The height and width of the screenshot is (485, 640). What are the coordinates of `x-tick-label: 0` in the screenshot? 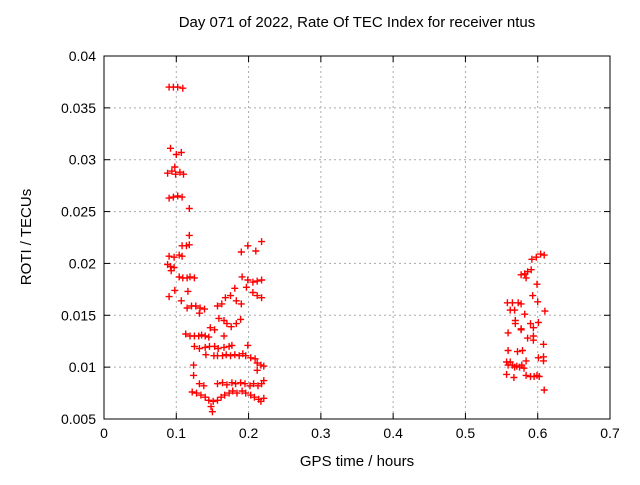 It's located at (104, 433).